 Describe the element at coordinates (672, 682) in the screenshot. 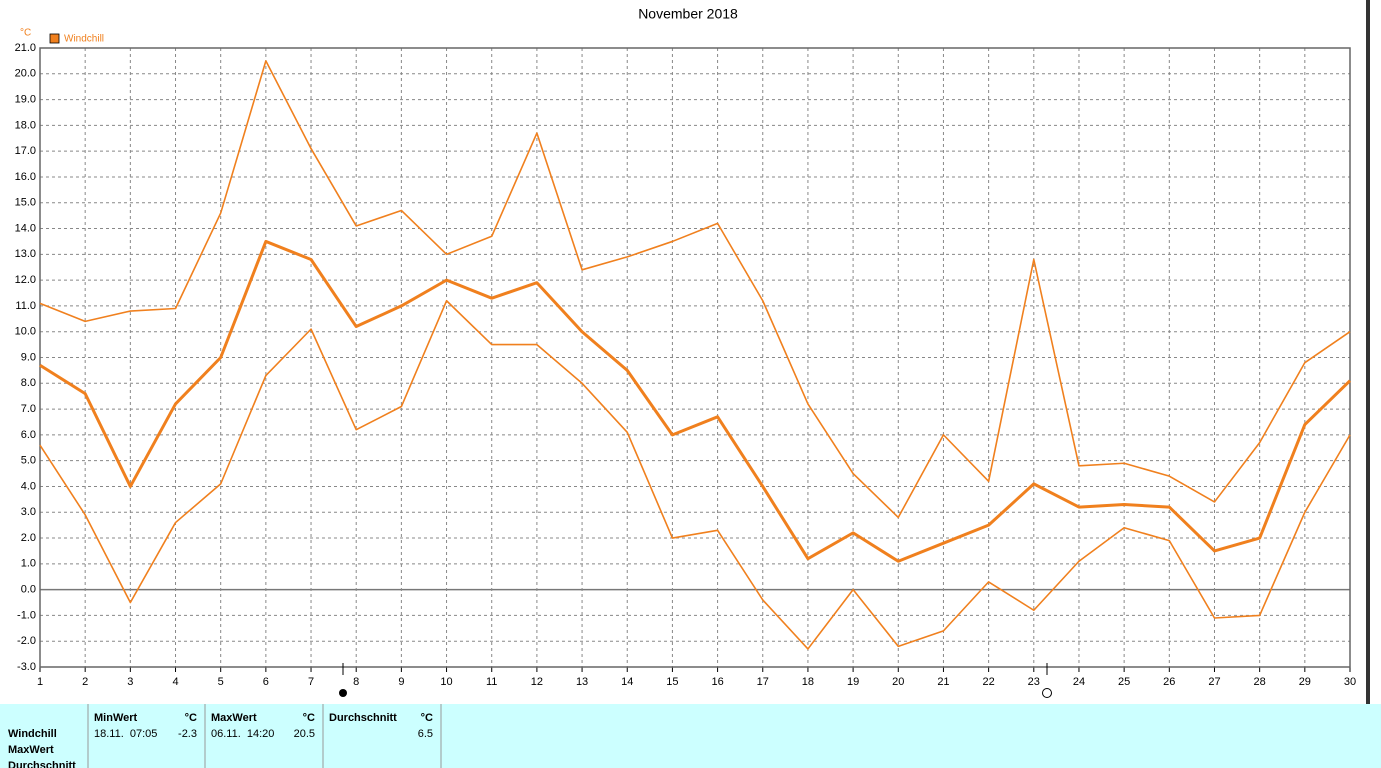

I see `x-tick-label: 15` at that location.